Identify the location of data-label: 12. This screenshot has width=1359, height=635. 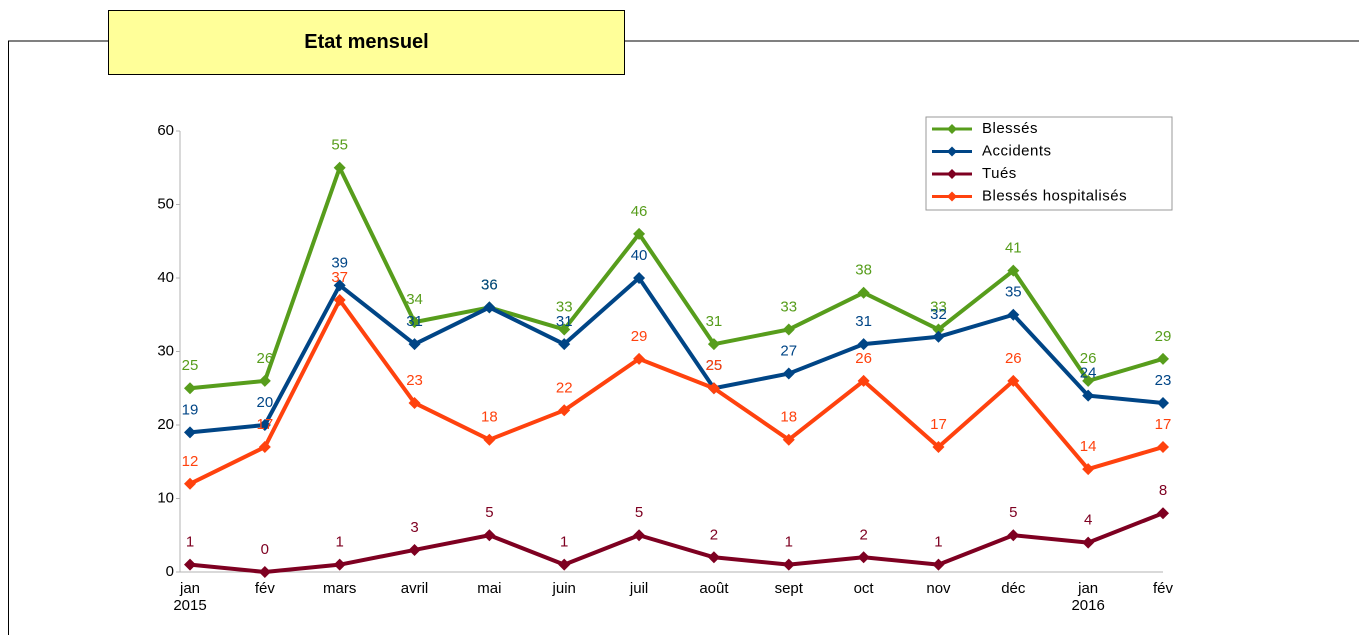
(190, 461).